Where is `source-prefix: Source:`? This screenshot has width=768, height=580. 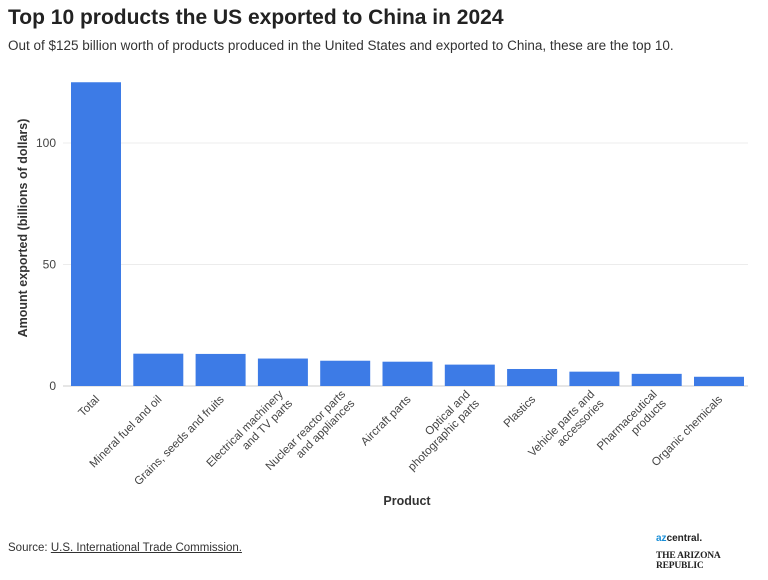 source-prefix: Source: is located at coordinates (29, 548).